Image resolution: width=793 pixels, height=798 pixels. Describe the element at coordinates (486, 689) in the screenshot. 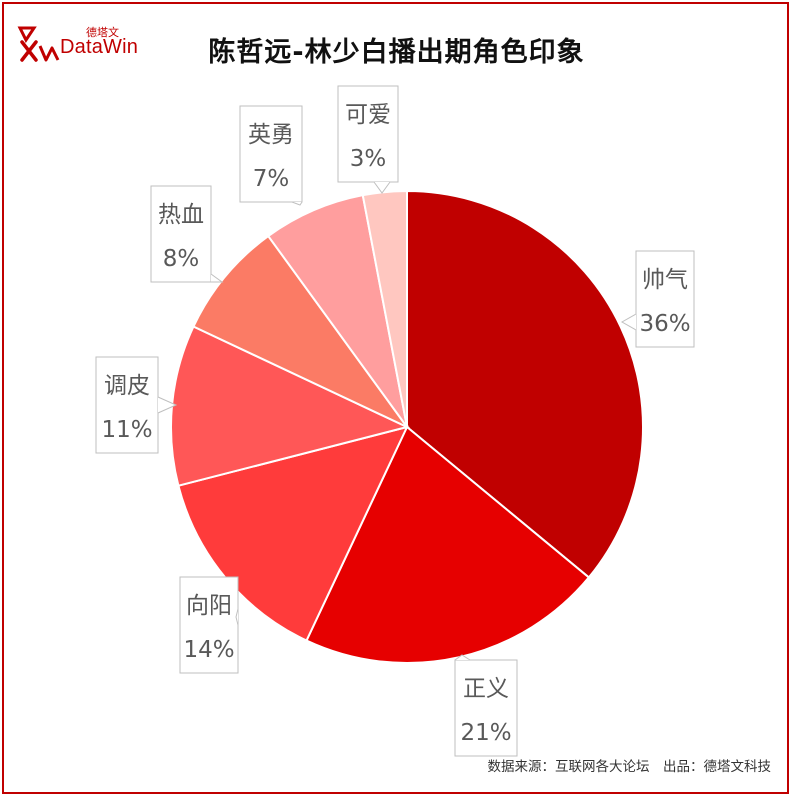

I see `slice-label-name-2: 正义` at that location.